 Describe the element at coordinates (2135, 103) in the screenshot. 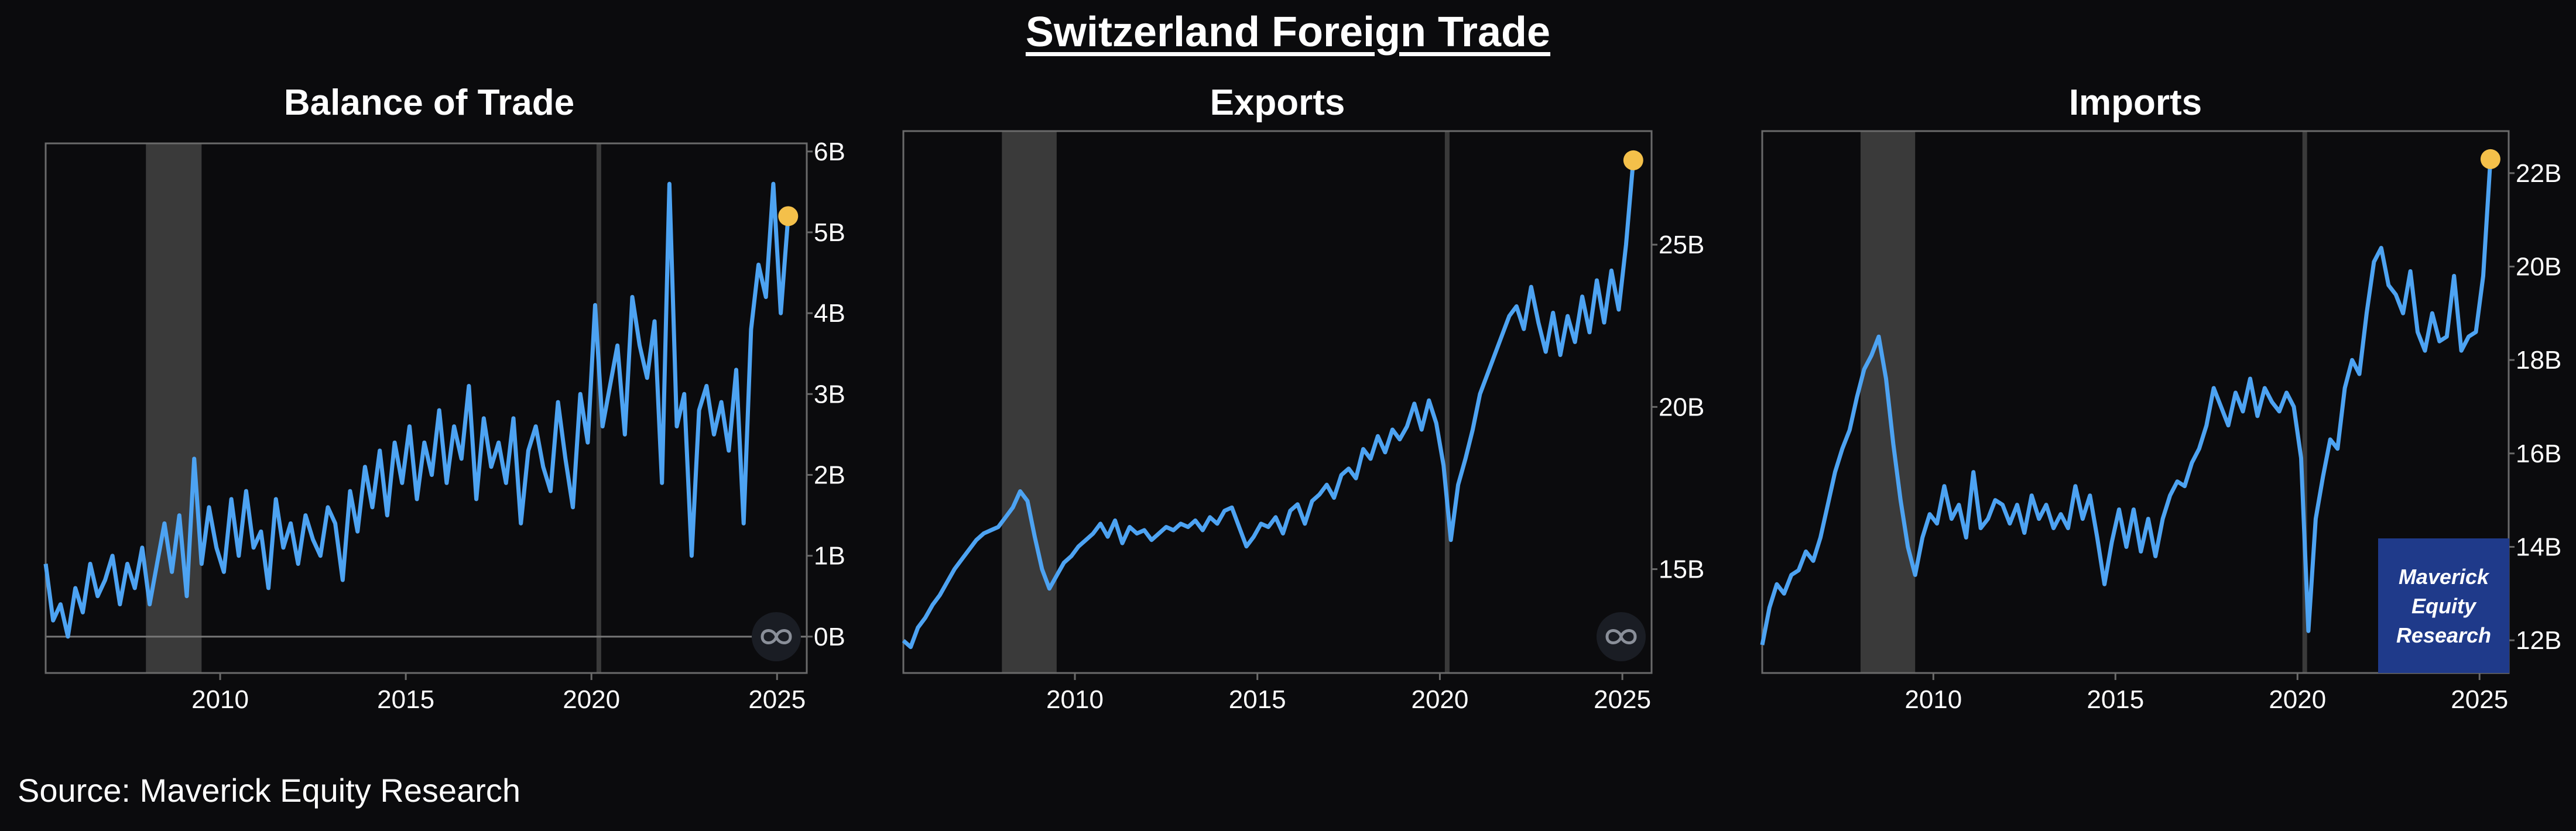

I see `chart-title-imports: Imports` at that location.